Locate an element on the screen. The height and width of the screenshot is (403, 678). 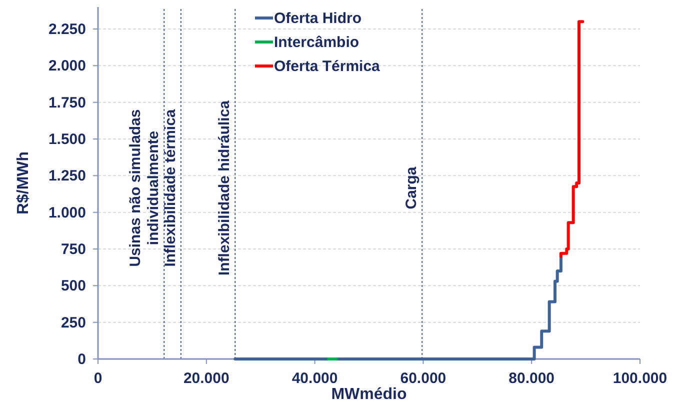
ref-line-label: Inflexibilidade hidráulica is located at coordinates (225, 188).